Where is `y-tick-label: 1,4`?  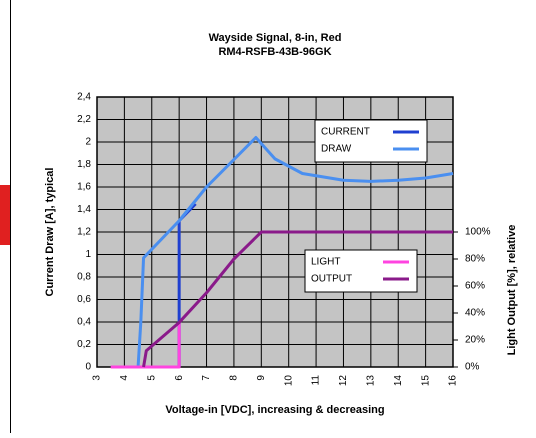
y-tick-label: 1,4 is located at coordinates (84, 209).